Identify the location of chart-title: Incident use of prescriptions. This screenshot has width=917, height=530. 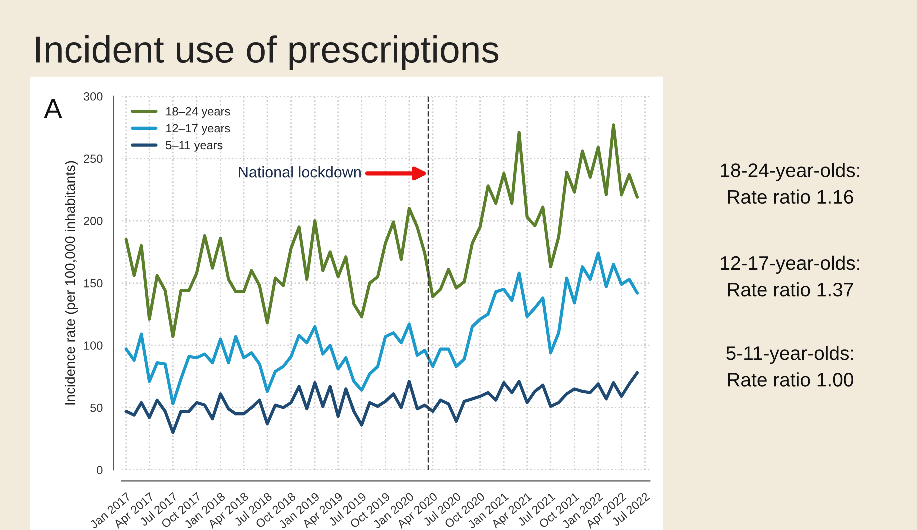
(267, 53).